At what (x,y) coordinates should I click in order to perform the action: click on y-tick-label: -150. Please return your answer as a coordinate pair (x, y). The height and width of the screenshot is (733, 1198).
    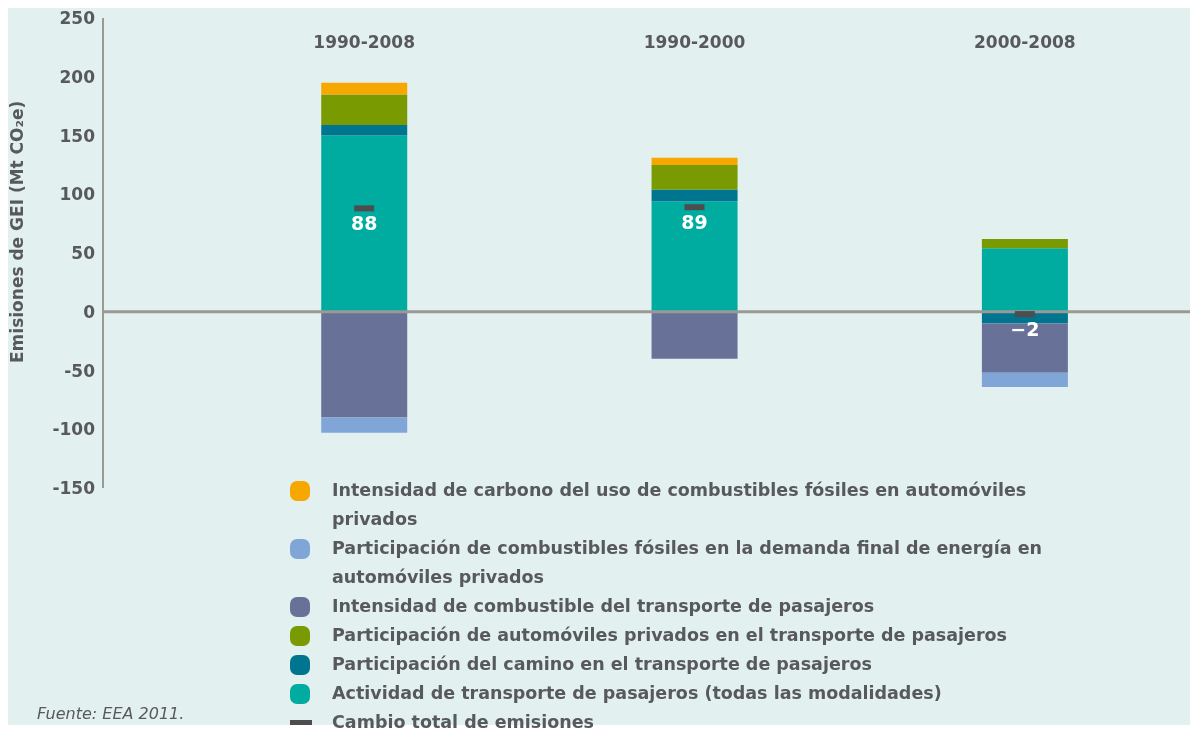
    Looking at the image, I should click on (74, 488).